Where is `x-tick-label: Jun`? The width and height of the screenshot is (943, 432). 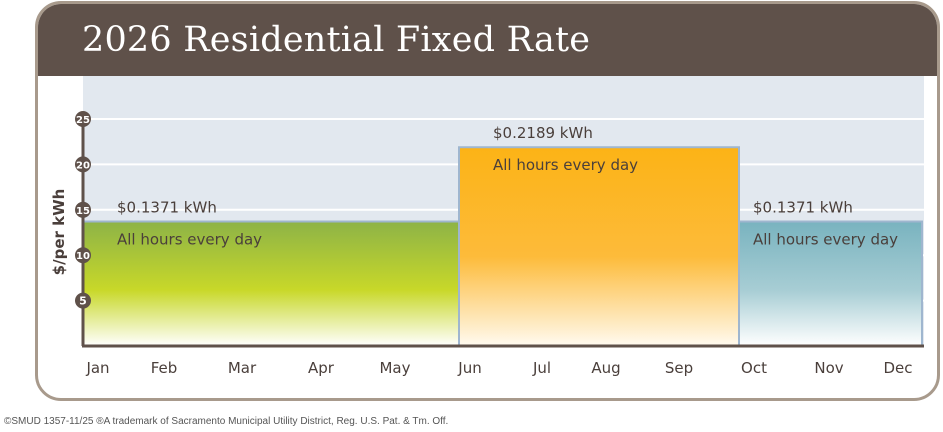 x-tick-label: Jun is located at coordinates (469, 368).